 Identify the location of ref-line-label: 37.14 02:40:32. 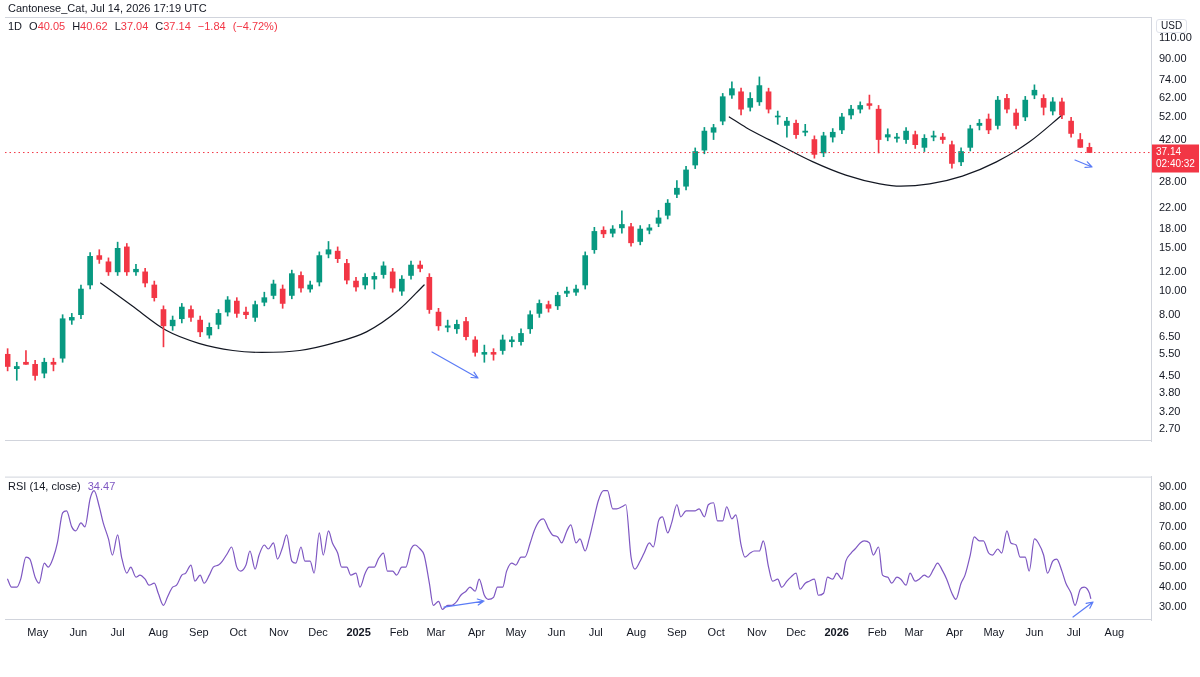
(1176, 158).